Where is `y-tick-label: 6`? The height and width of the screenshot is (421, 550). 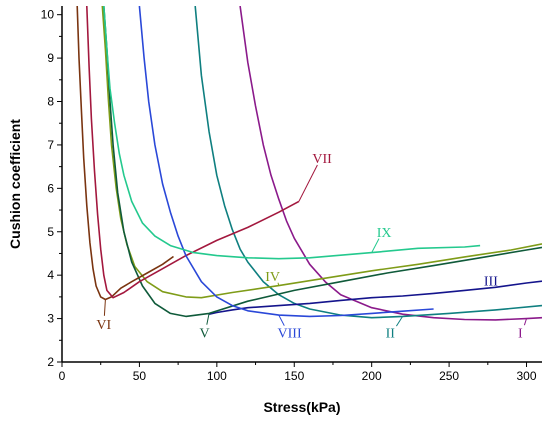 y-tick-label: 6 is located at coordinates (50, 188).